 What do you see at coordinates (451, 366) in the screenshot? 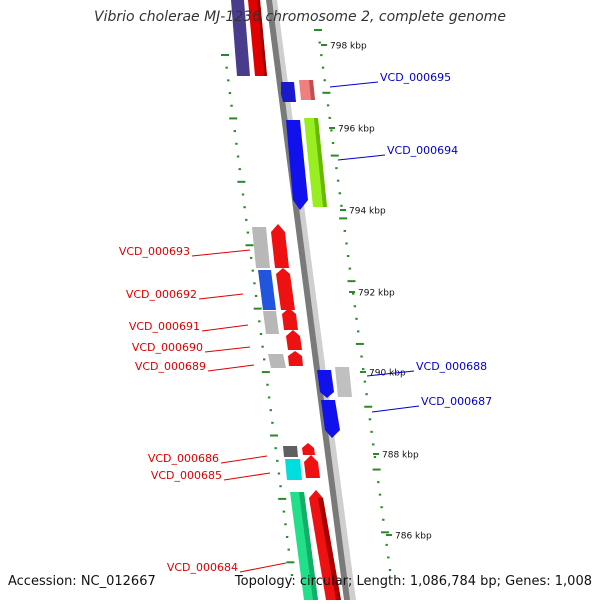
I see `gene-label: VCD_000688` at bounding box center [451, 366].